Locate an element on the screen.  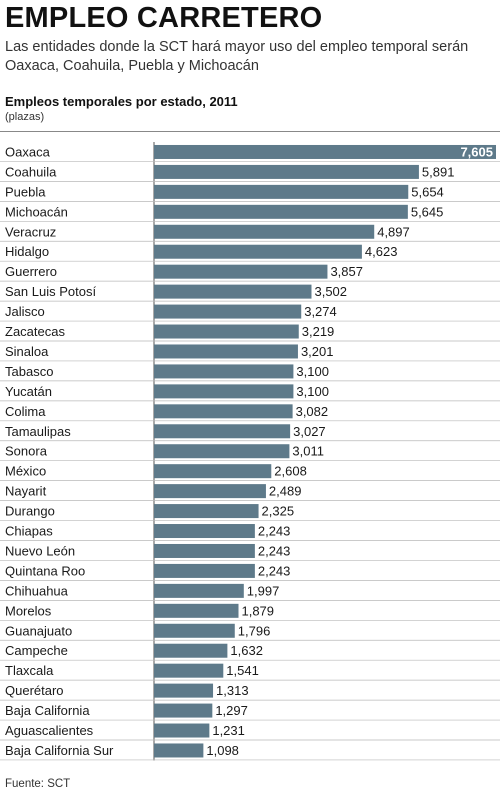
value-label: 1,098 is located at coordinates (222, 750).